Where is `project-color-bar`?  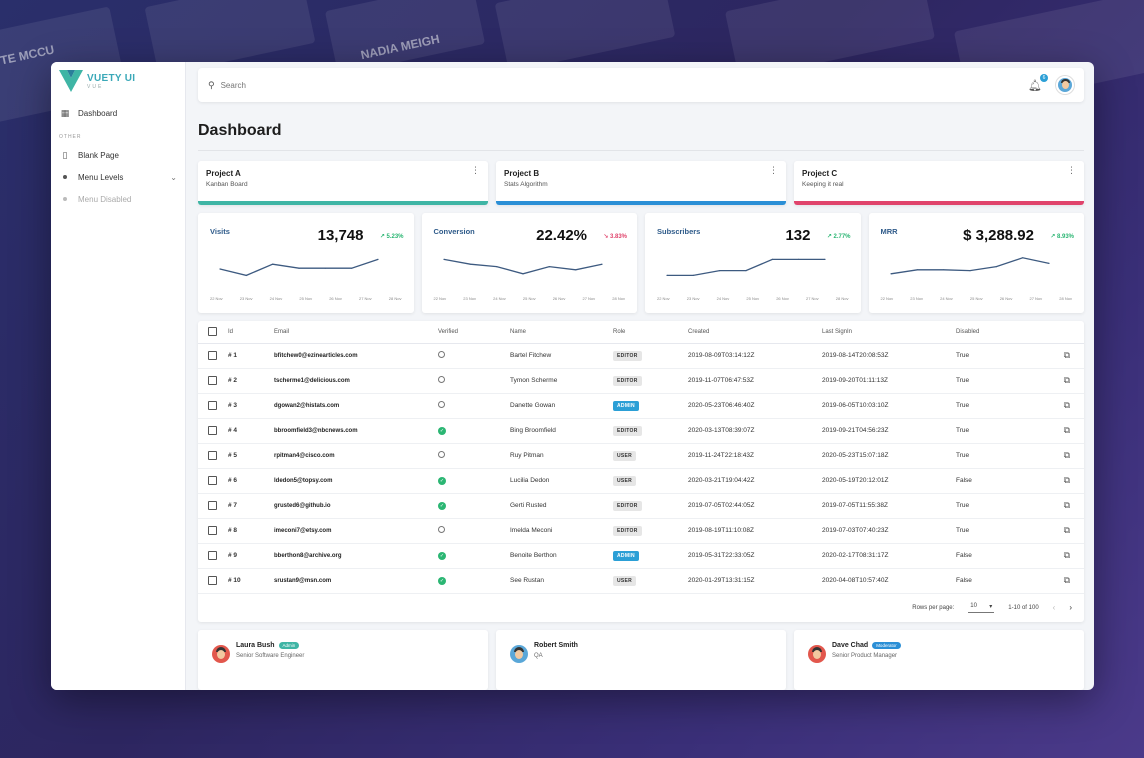
project-color-bar is located at coordinates (641, 203).